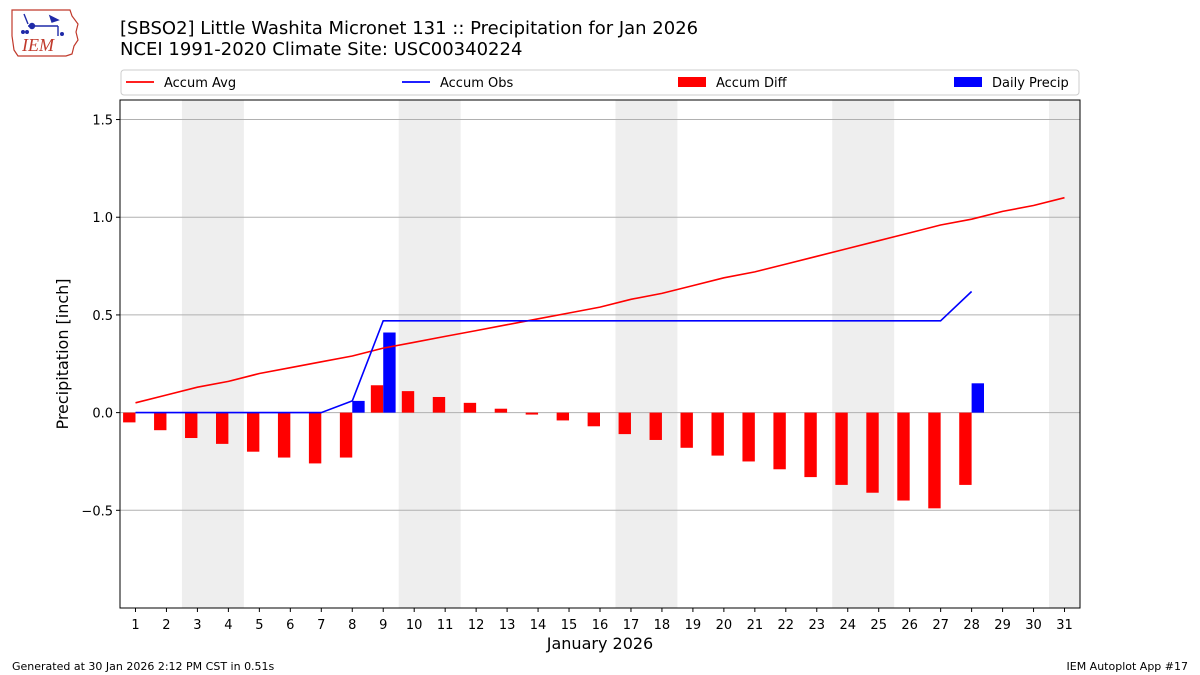  I want to click on x-tick-label: 12, so click(476, 625).